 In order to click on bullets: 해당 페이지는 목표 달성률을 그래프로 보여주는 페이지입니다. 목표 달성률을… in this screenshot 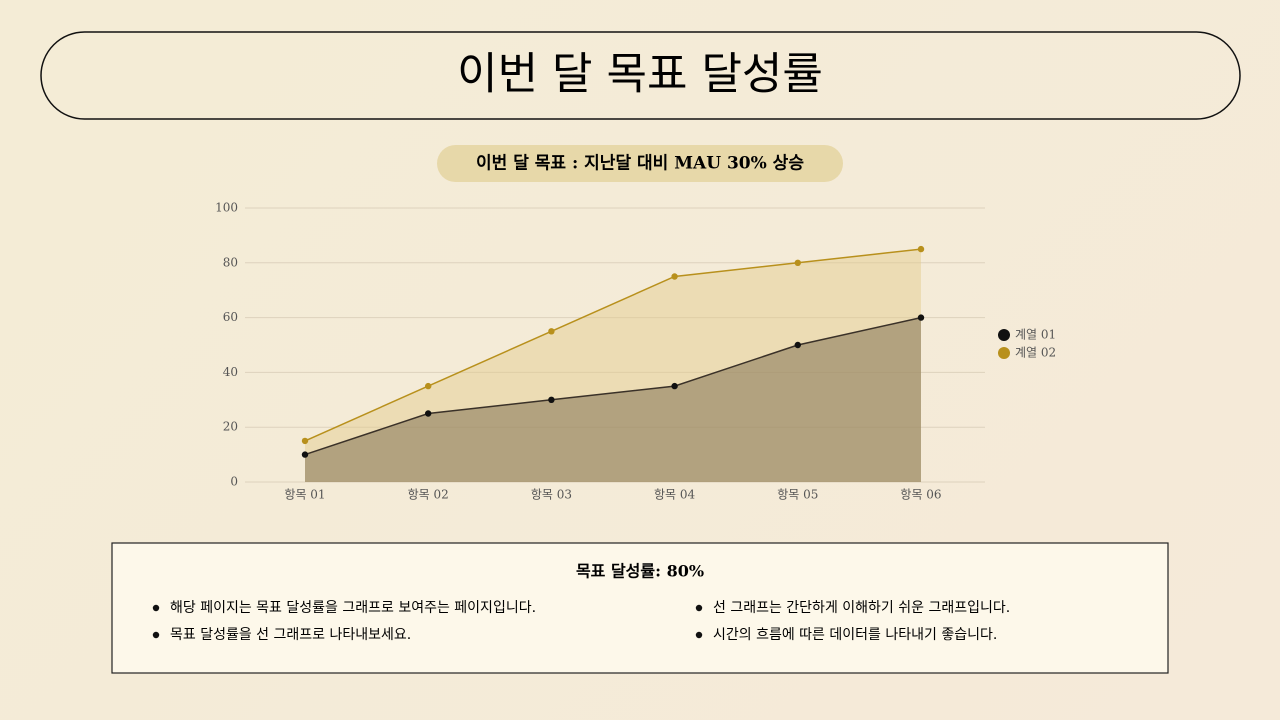, I will do `click(581, 621)`.